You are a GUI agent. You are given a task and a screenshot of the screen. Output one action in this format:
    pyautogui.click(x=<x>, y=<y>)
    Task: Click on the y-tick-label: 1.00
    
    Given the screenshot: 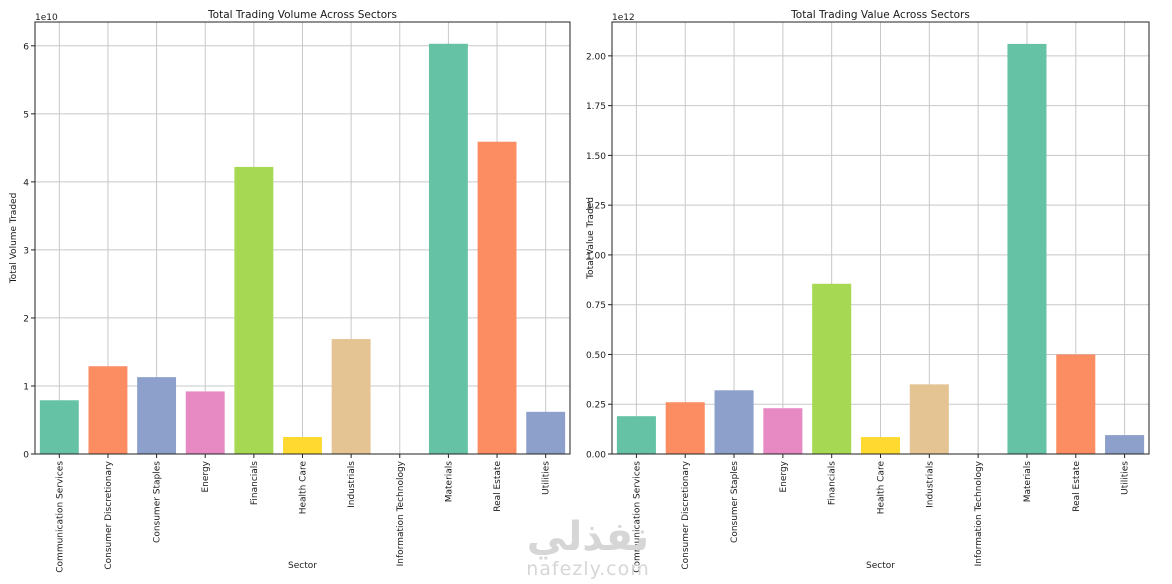 What is the action you would take?
    pyautogui.click(x=596, y=256)
    